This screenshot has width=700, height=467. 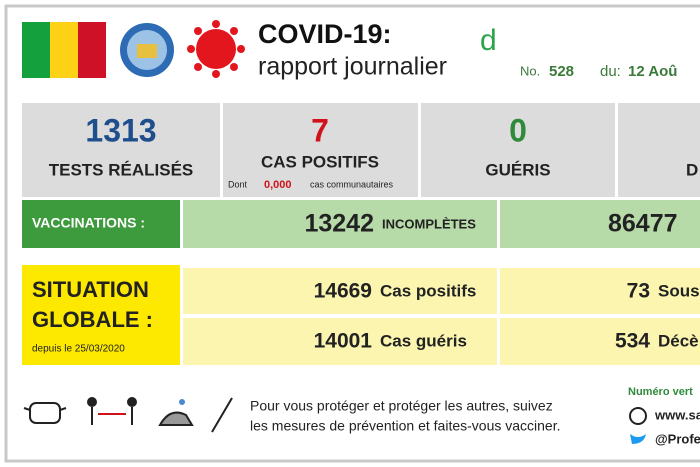 I want to click on note-value: 0,000, so click(x=278, y=185).